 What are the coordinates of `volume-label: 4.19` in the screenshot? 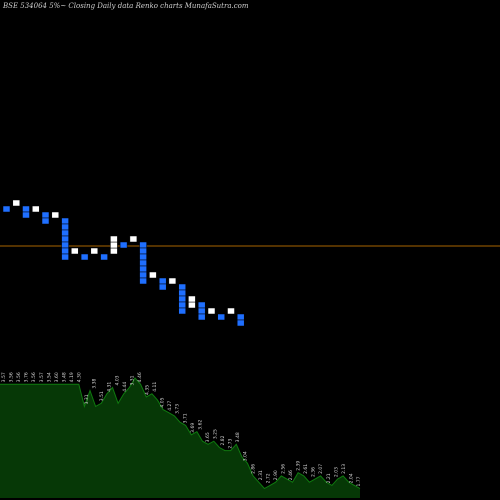 It's located at (72, 377).